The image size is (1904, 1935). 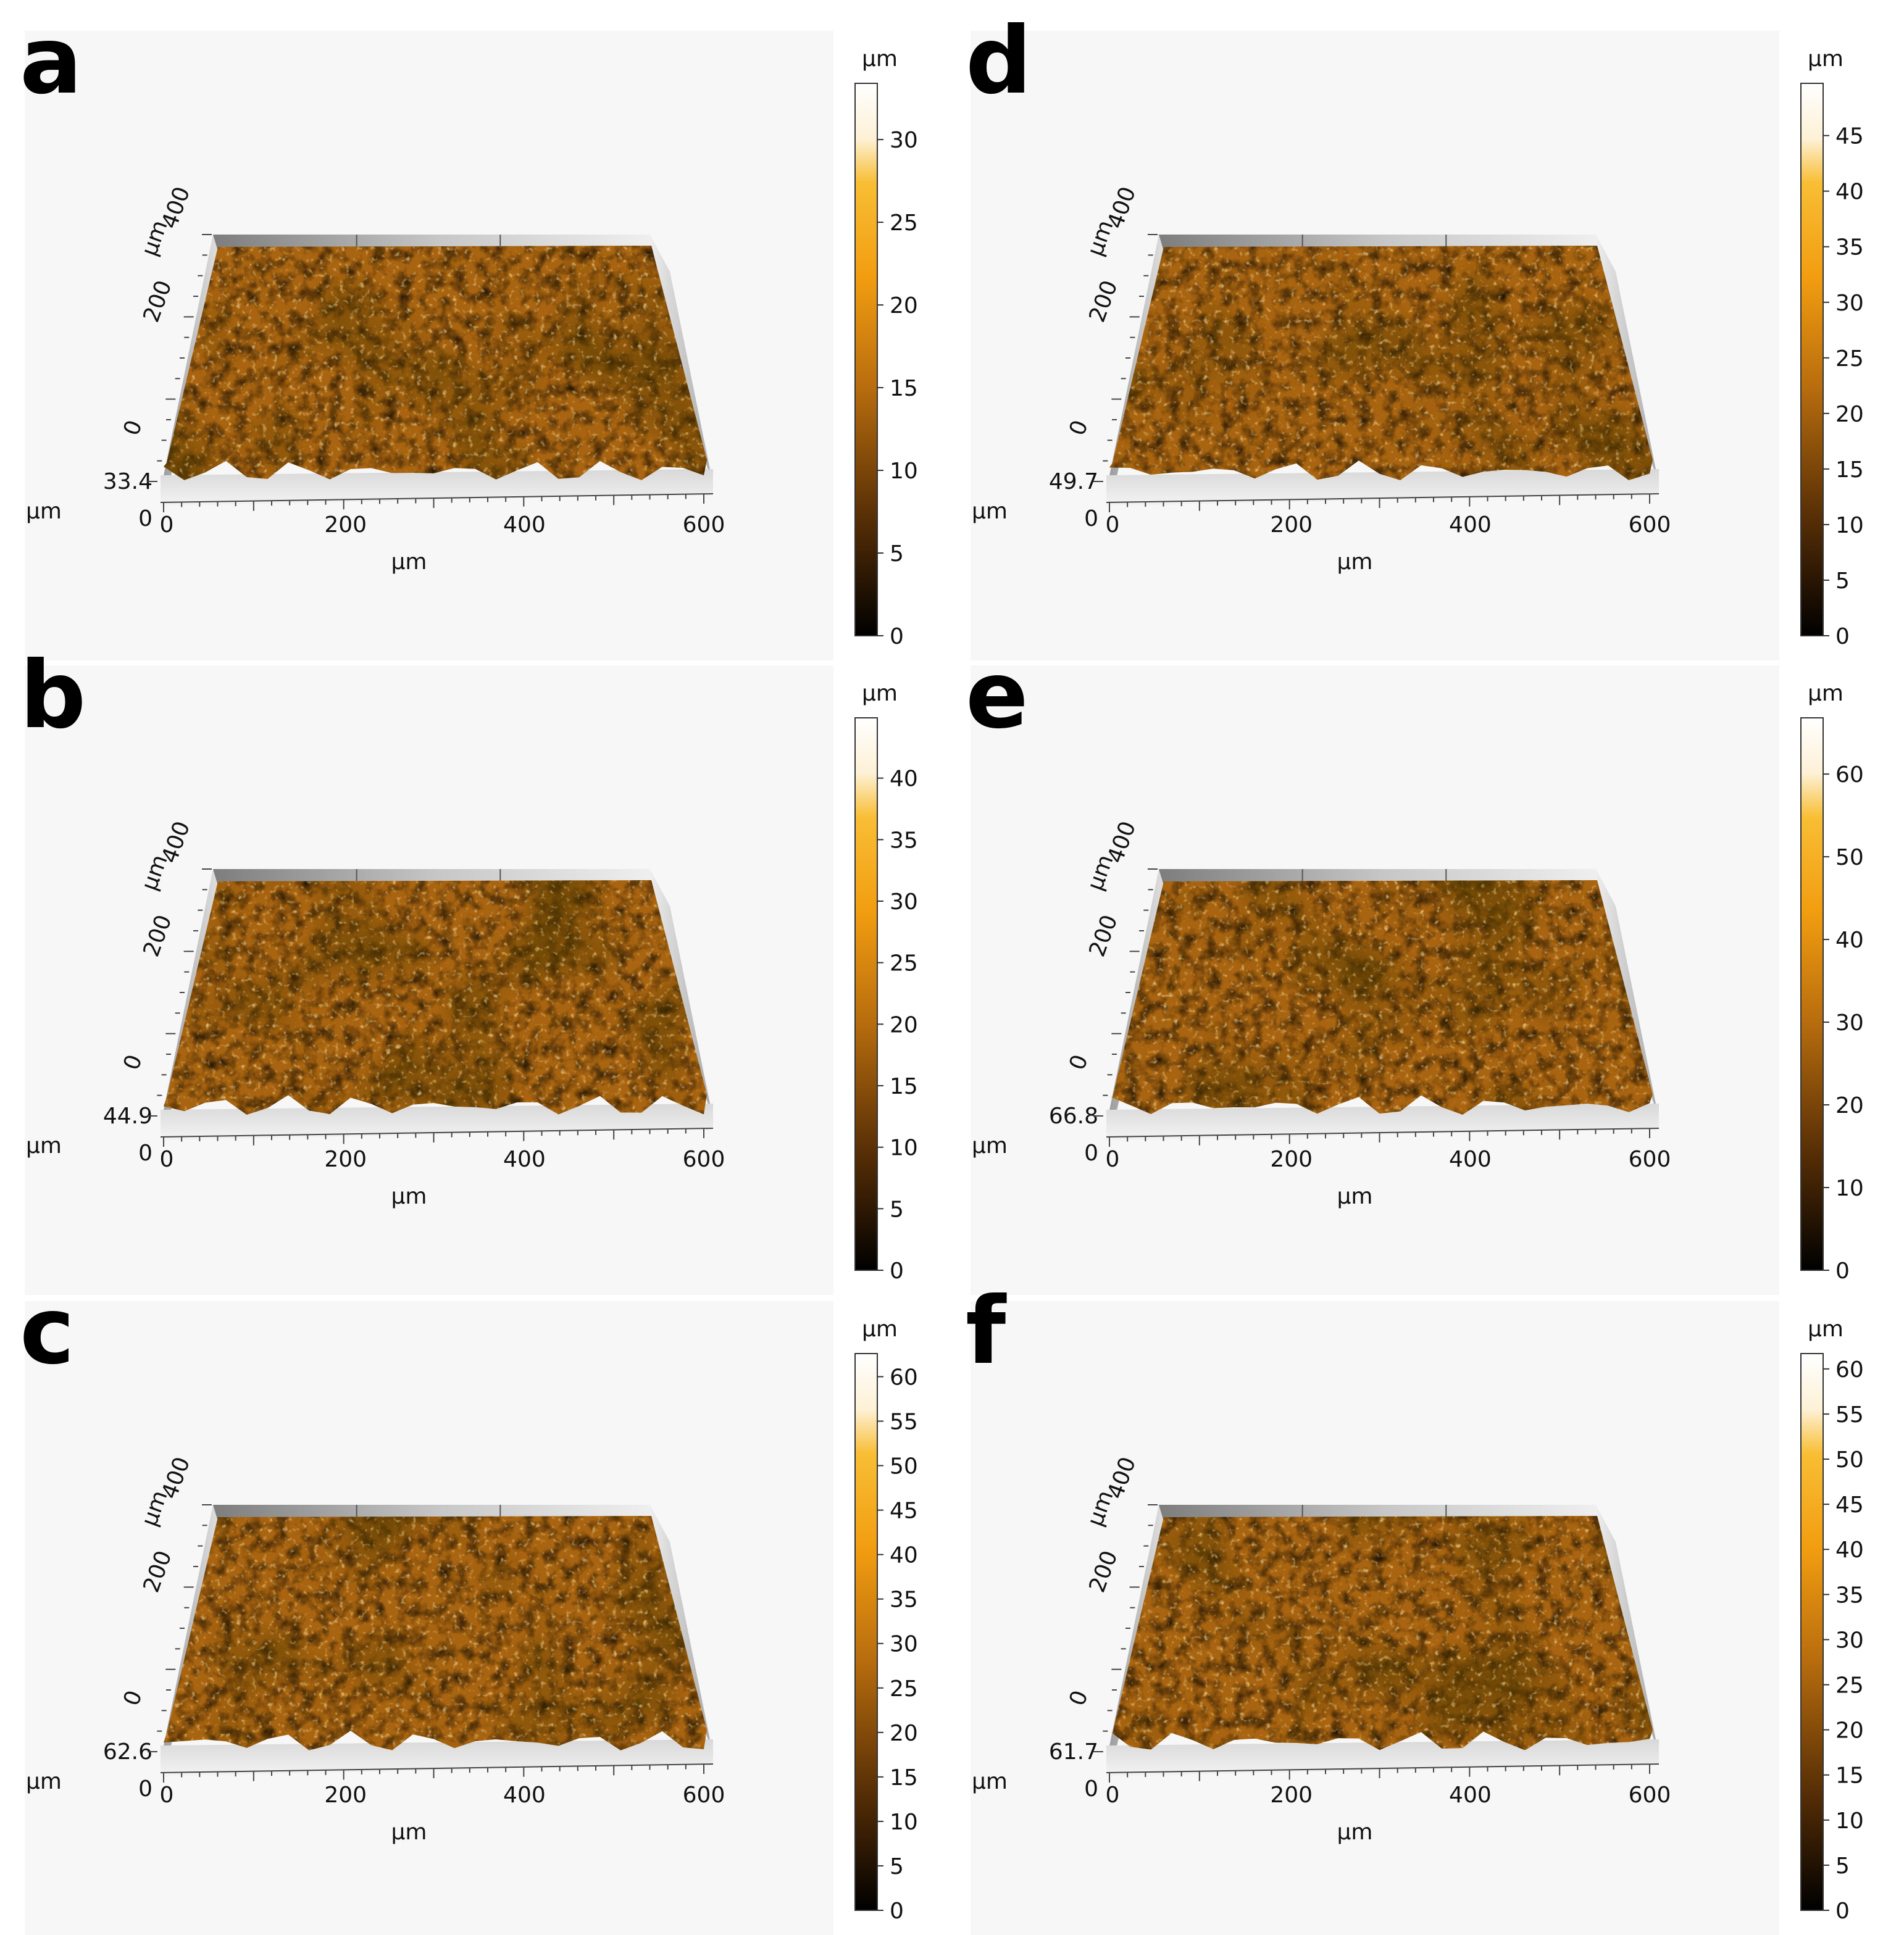 I want to click on z-max-label: 44.9, so click(x=127, y=1116).